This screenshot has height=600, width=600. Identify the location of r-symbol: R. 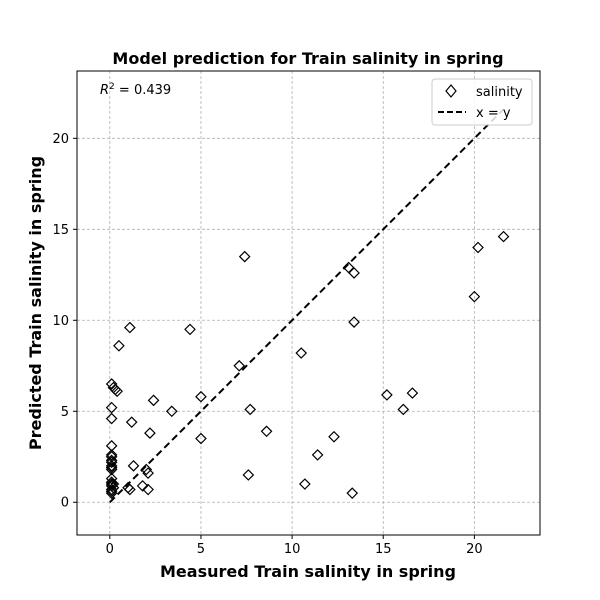
(104, 90).